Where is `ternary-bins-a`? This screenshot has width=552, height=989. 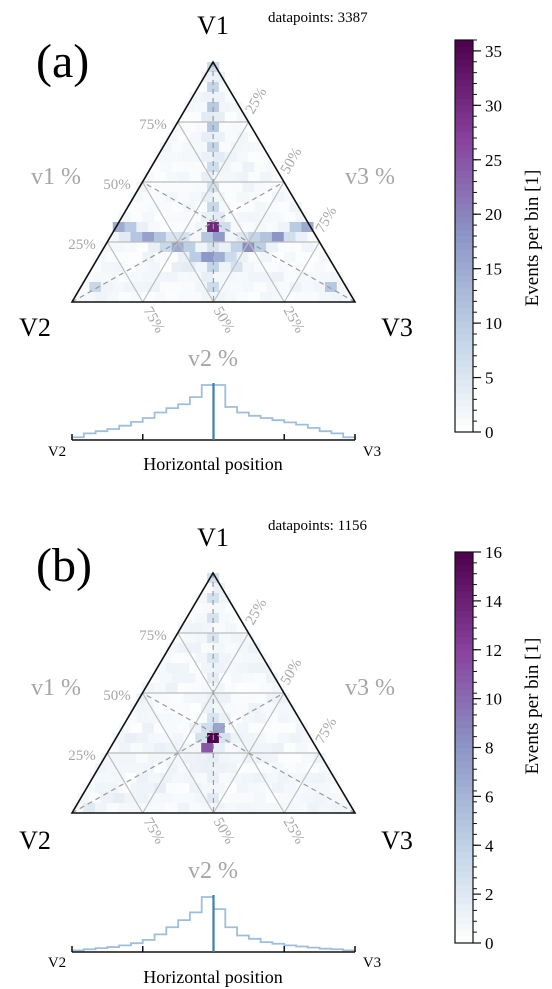 ternary-bins-a is located at coordinates (213, 182).